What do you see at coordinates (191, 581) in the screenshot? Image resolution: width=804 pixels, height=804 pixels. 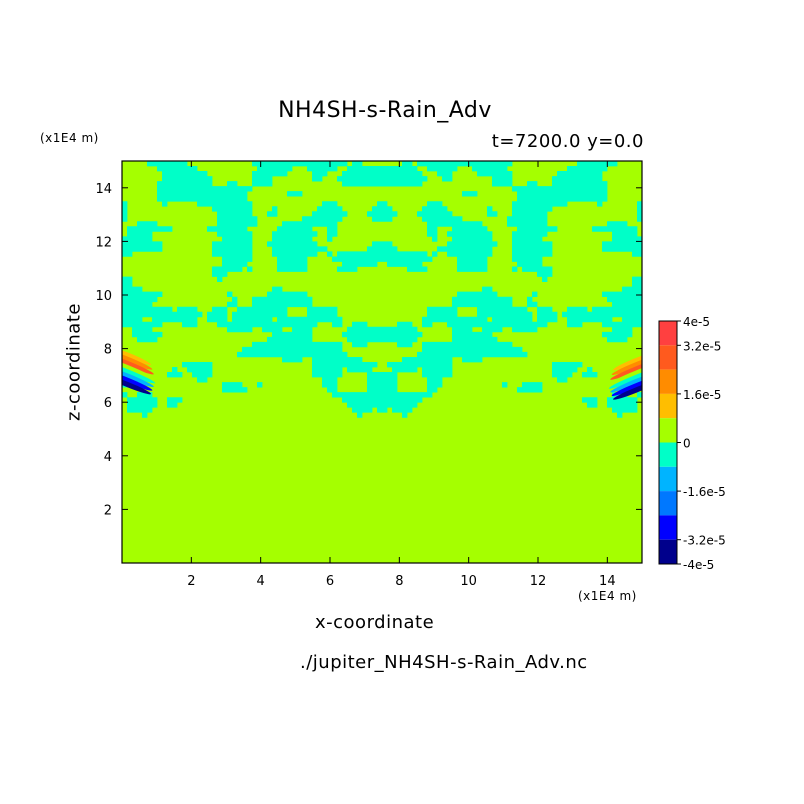 I see `x-tick-label: 2` at bounding box center [191, 581].